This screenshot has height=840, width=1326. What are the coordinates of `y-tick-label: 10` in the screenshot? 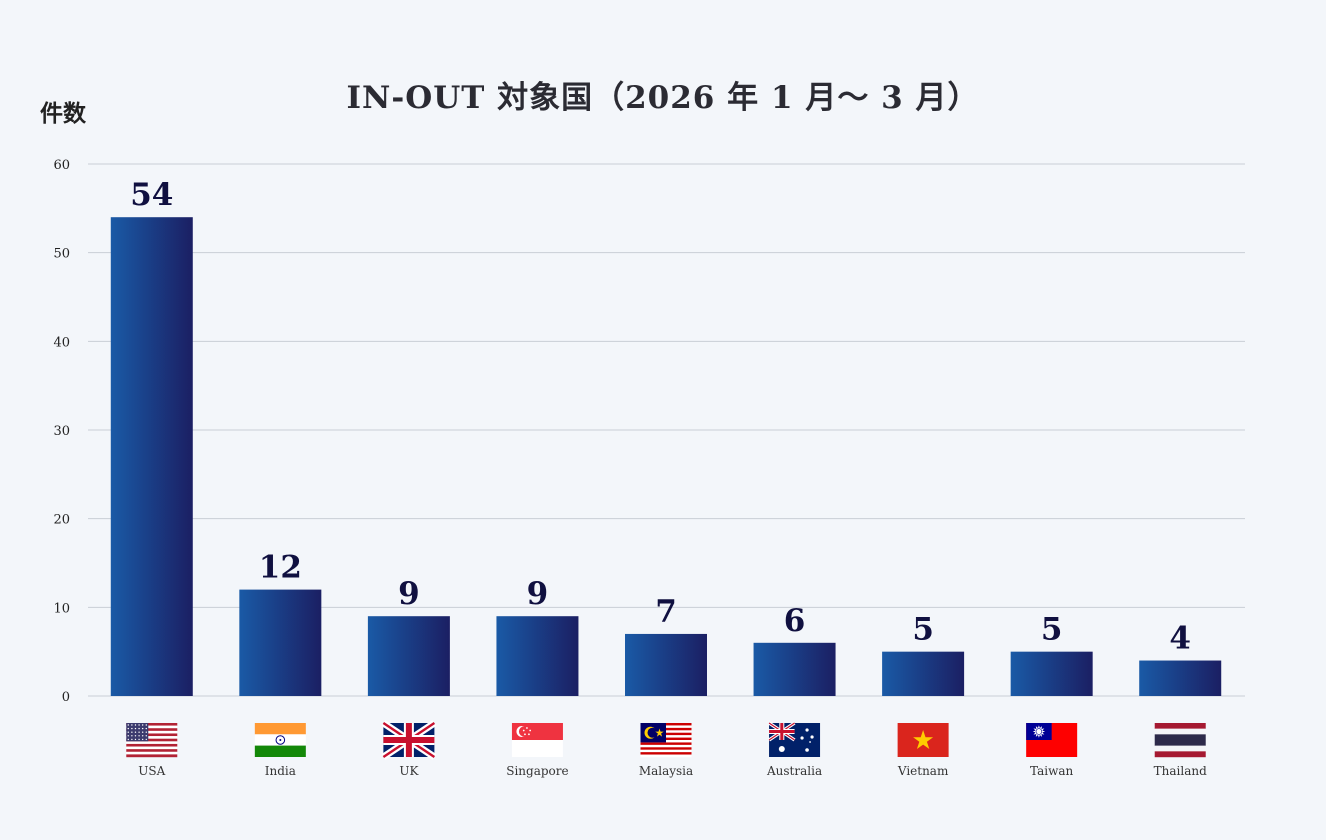 It's located at (61, 608).